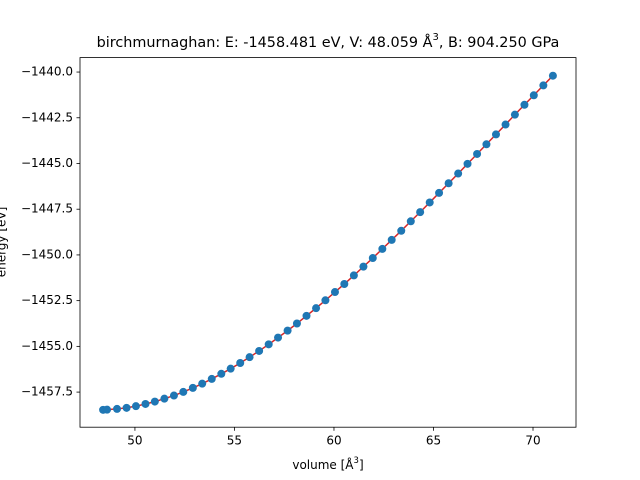  I want to click on x-axis-label: volume [Å3], so click(327, 464).